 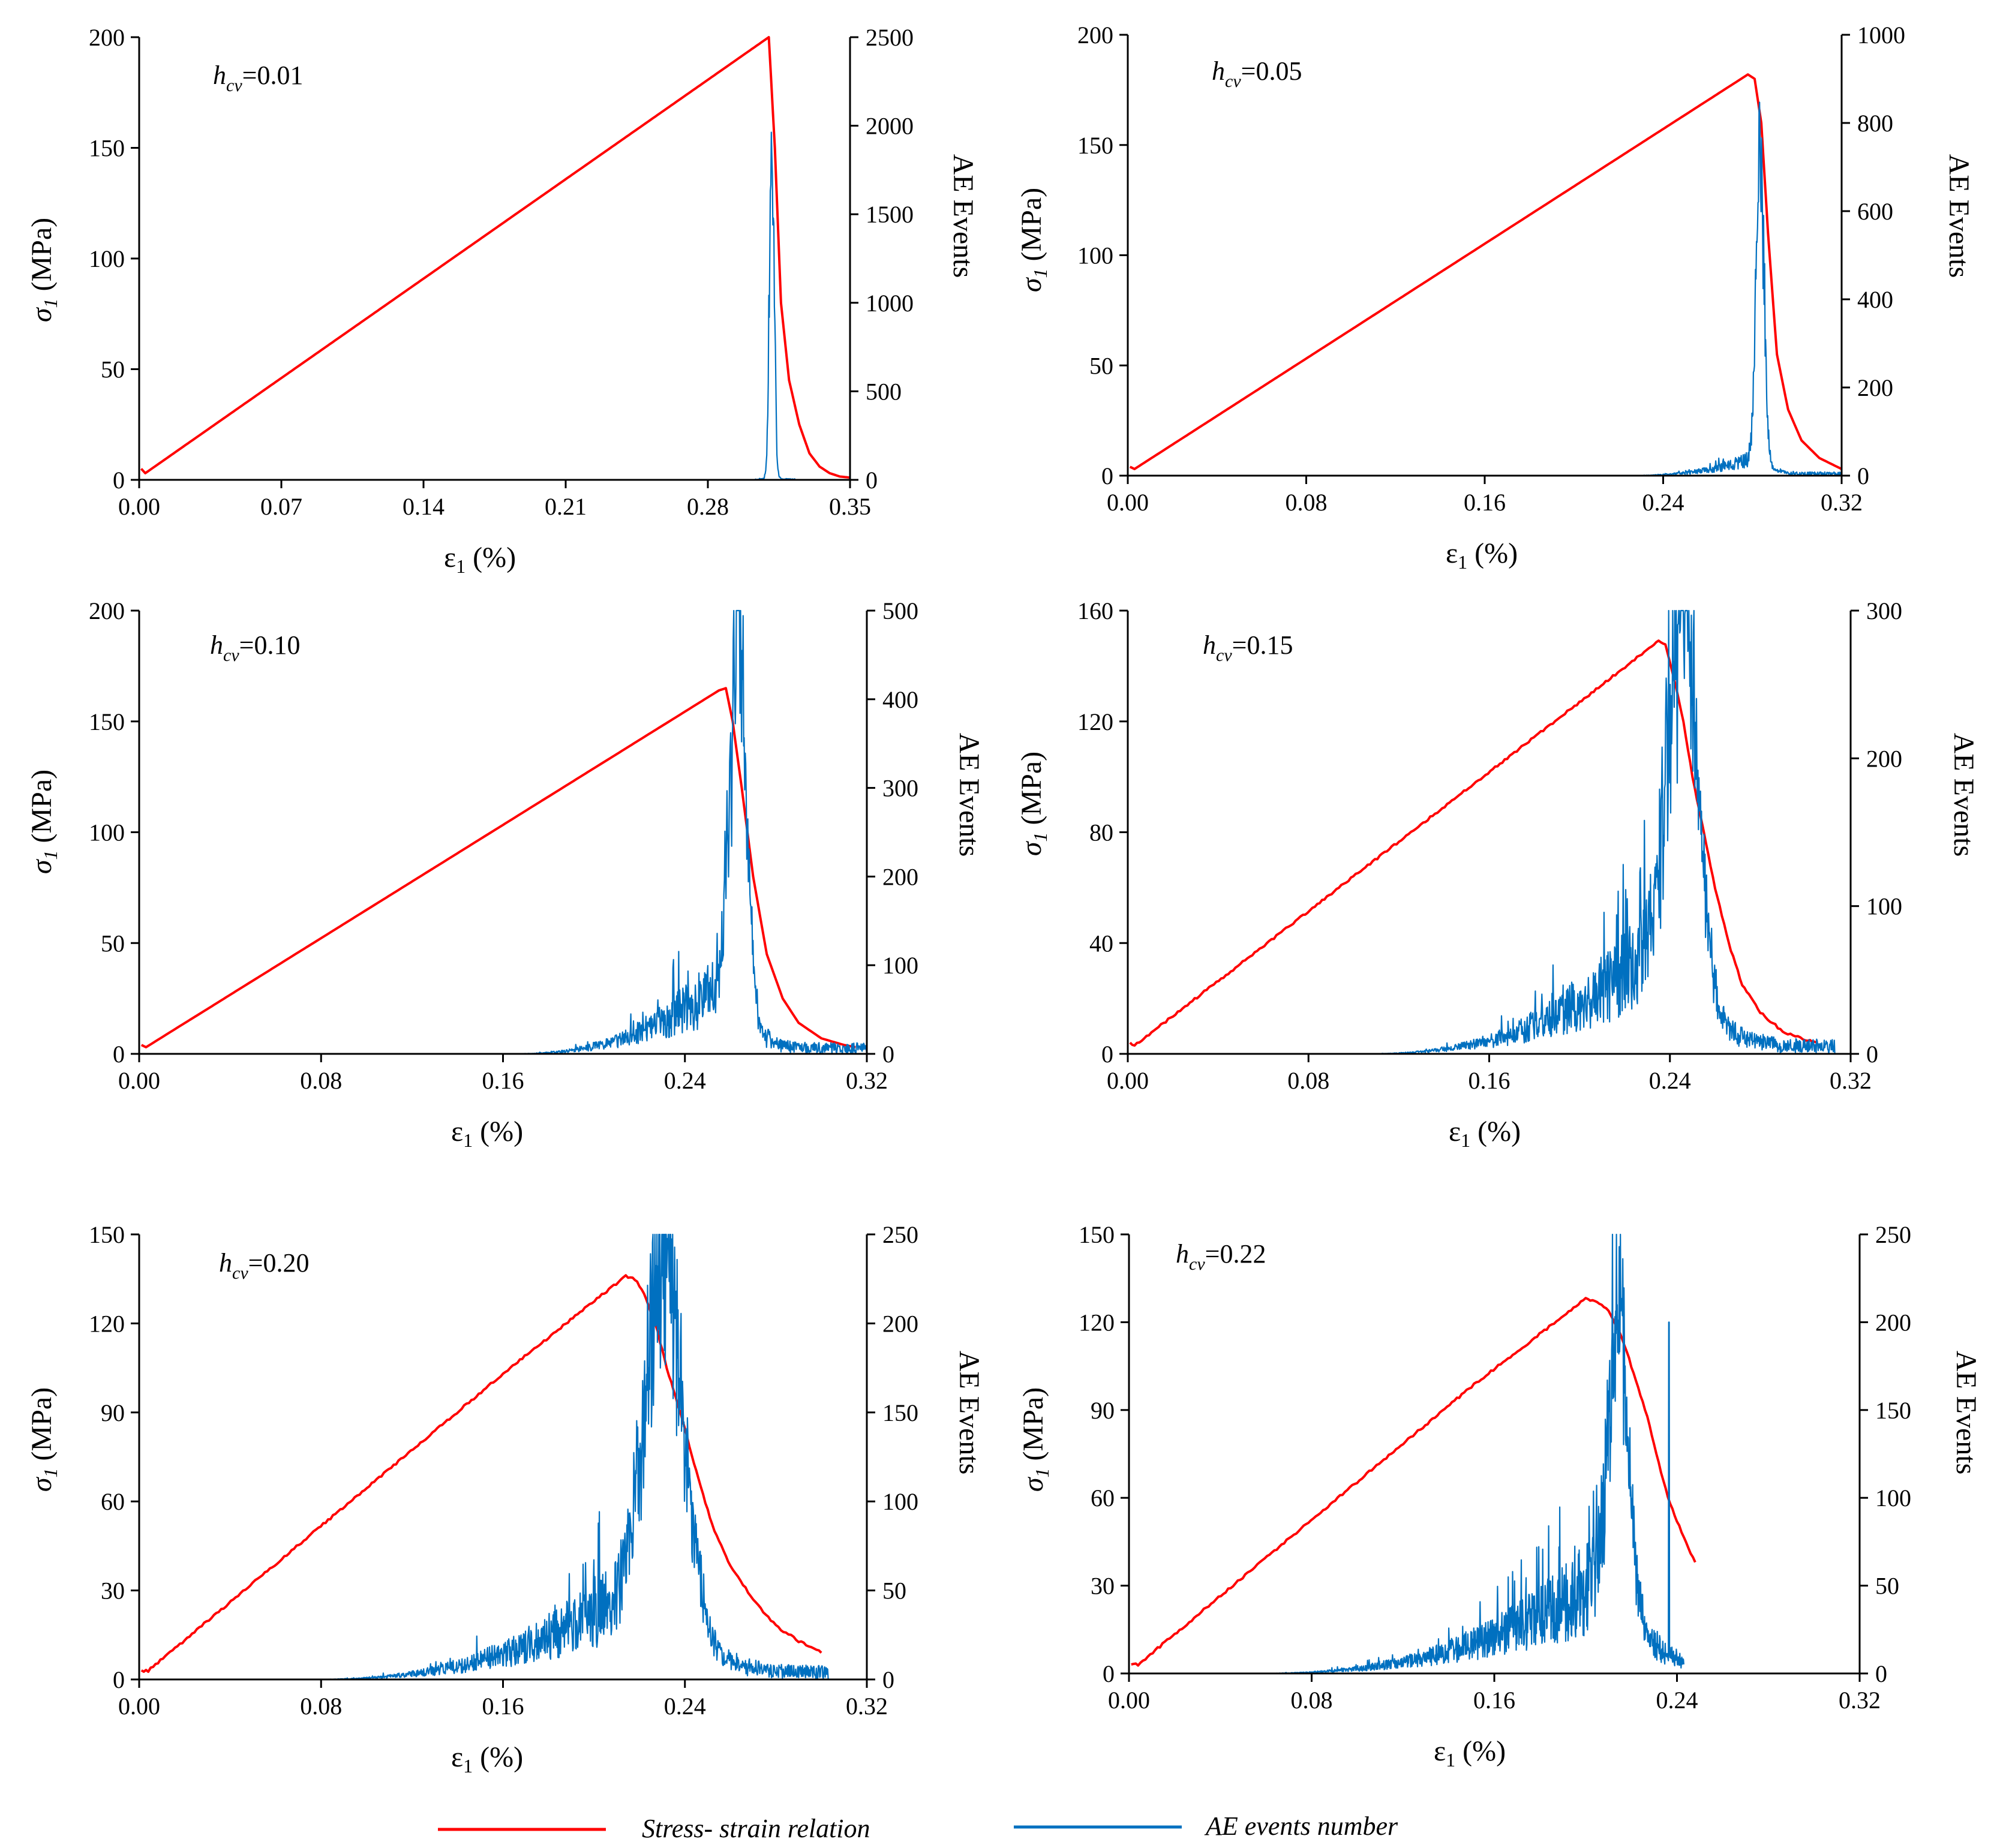 I want to click on legend-stress-label: Stress- strain relation, so click(x=756, y=1828).